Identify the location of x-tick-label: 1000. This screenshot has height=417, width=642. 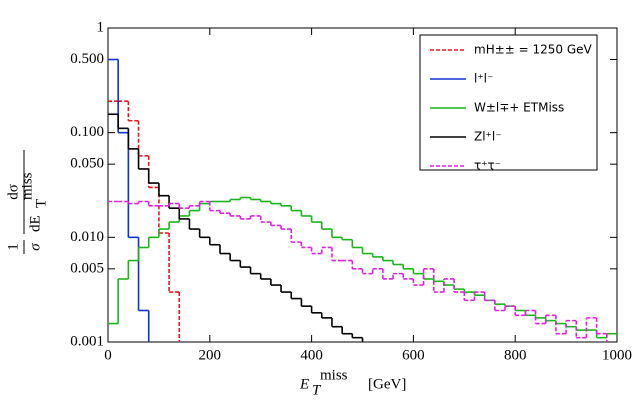
(617, 355).